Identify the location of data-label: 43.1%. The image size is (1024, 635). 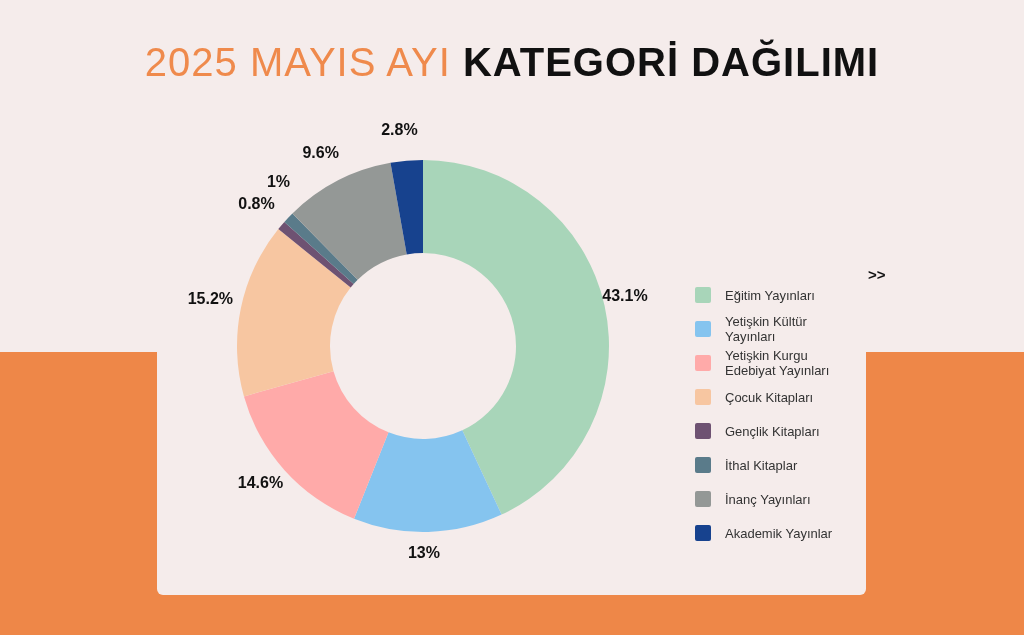
(625, 295).